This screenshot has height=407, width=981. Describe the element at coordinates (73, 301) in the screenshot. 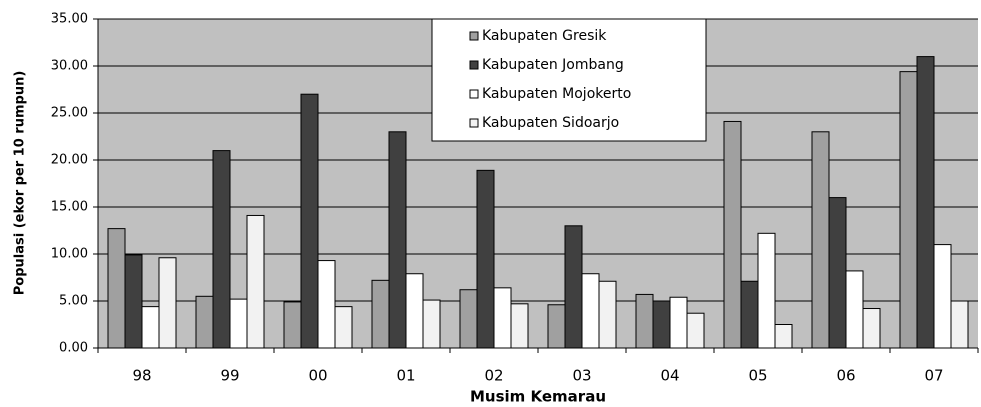

I see `y-tick-label: 5.00` at that location.